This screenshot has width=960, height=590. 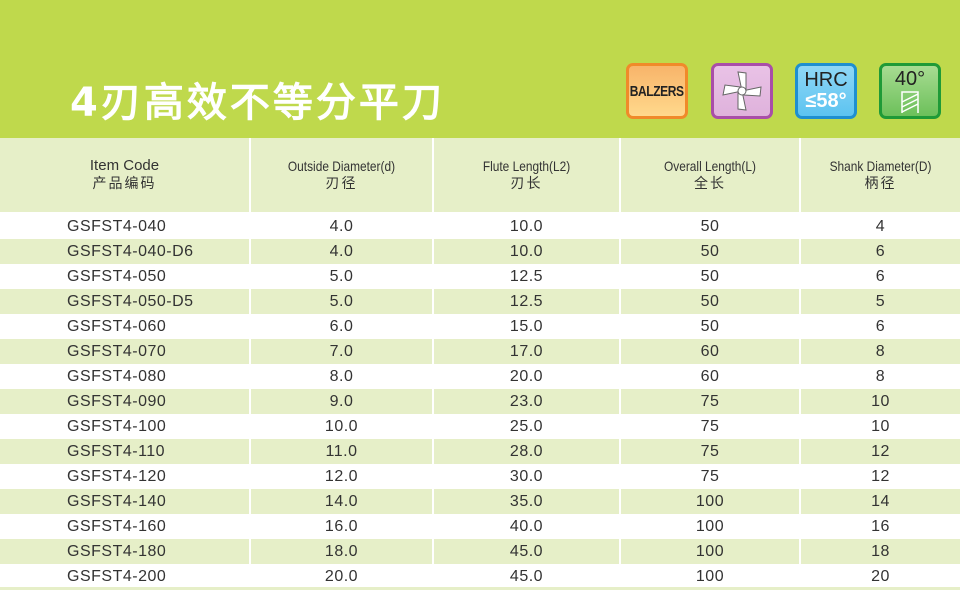 What do you see at coordinates (880, 551) in the screenshot?
I see `cell-shank-diameter: 18` at bounding box center [880, 551].